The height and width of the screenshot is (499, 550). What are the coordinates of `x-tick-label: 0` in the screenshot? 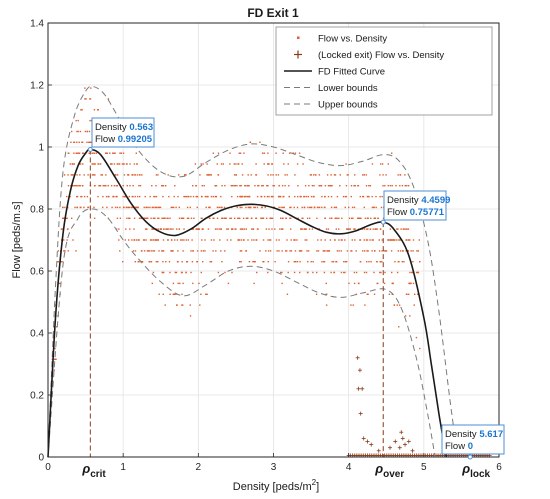 It's located at (48, 467).